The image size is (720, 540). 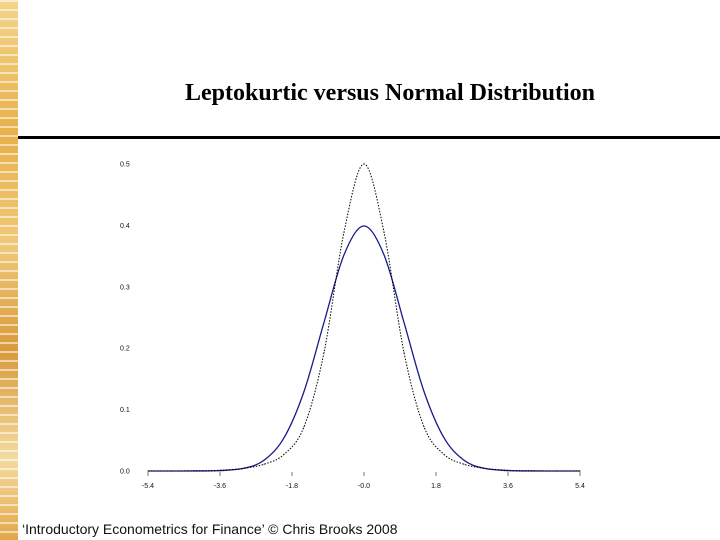 What do you see at coordinates (436, 486) in the screenshot?
I see `x-tick-label: 1.8` at bounding box center [436, 486].